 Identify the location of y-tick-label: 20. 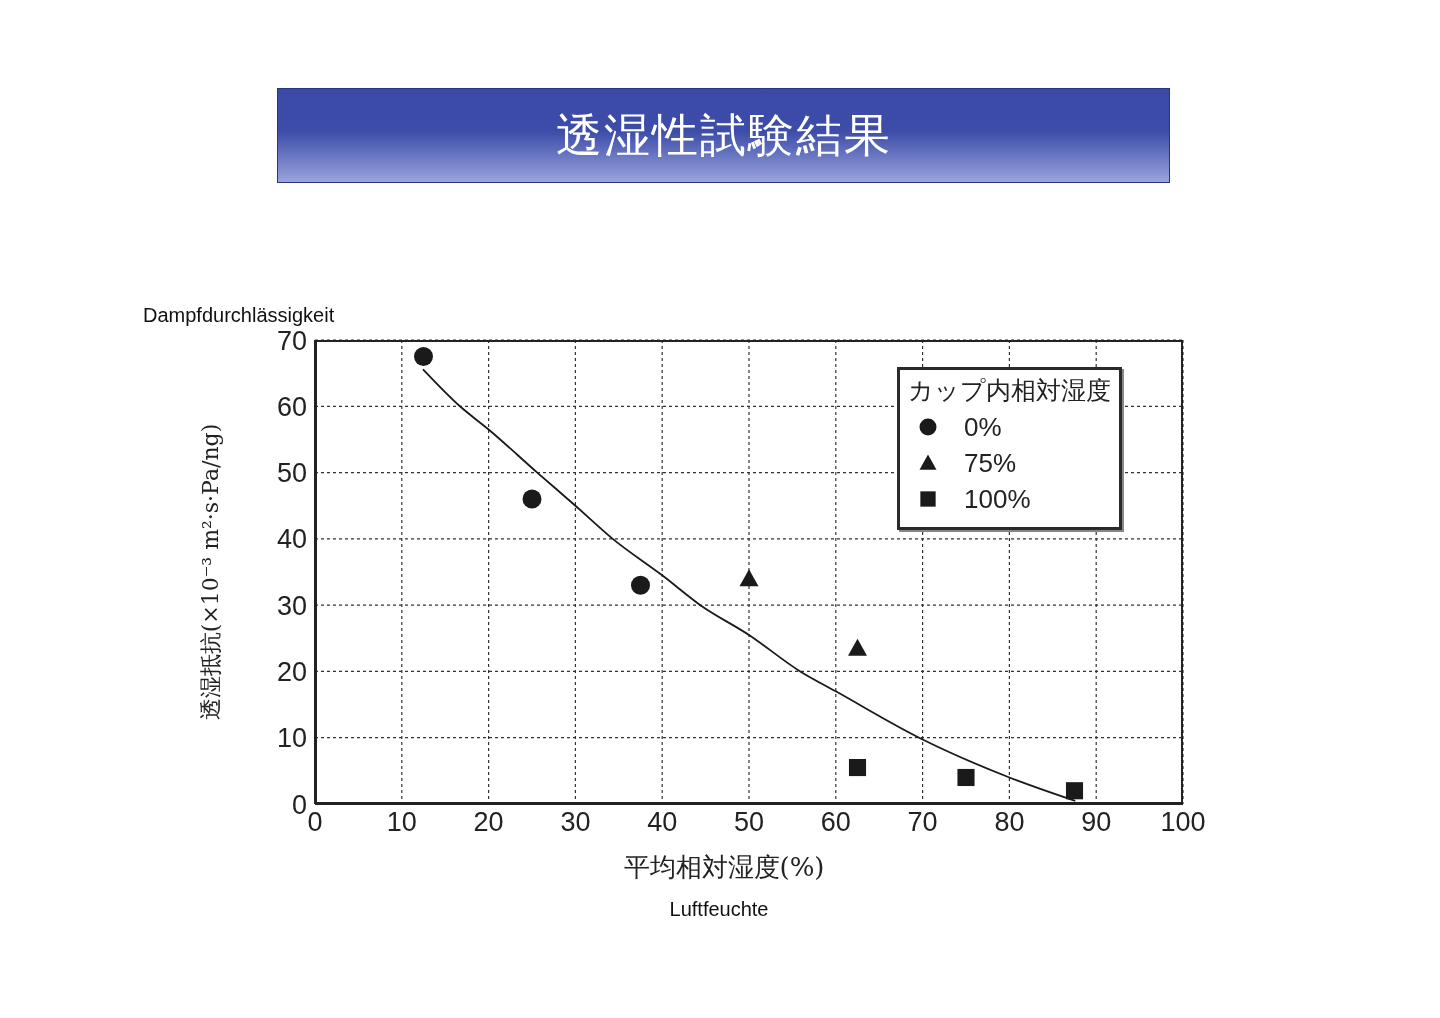
(291, 672).